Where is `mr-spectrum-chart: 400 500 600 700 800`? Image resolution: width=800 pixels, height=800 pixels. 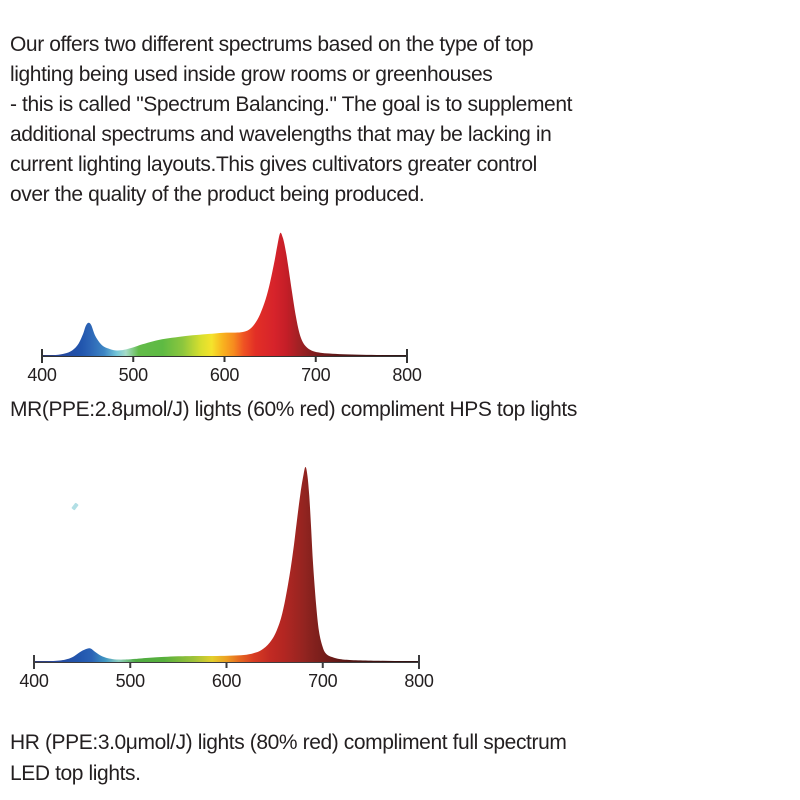 mr-spectrum-chart: 400 500 600 700 800 is located at coordinates (220, 305).